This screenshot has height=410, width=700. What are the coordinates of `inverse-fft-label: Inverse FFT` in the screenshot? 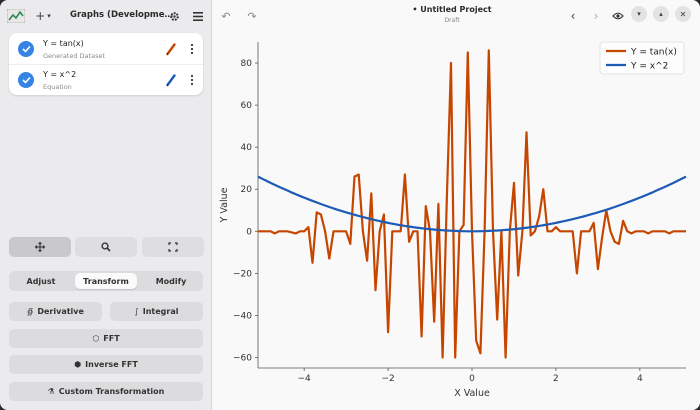 It's located at (111, 364).